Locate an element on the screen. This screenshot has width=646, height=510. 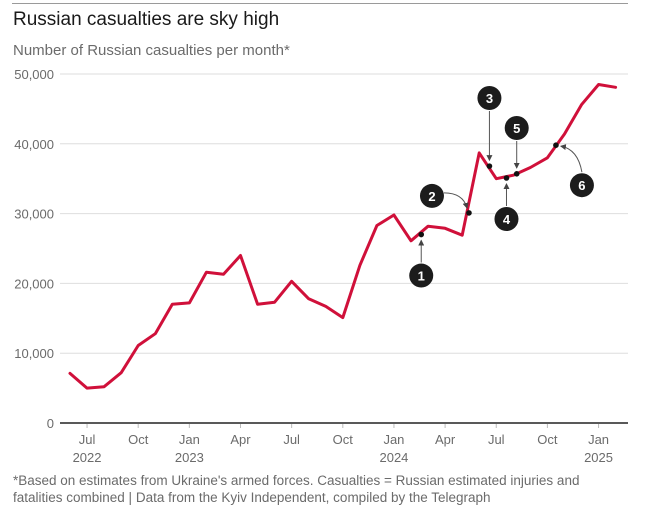
annotation-6: 6 is located at coordinates (573, 170).